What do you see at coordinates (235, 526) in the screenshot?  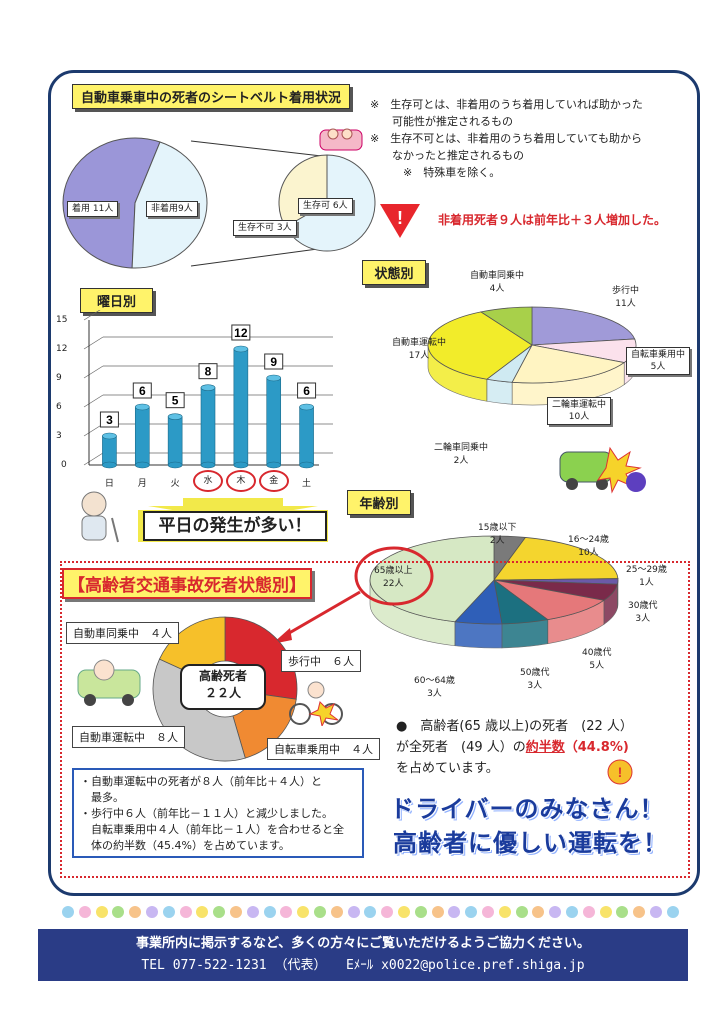 I see `weekday-banner: 平日の発生が多い！` at bounding box center [235, 526].